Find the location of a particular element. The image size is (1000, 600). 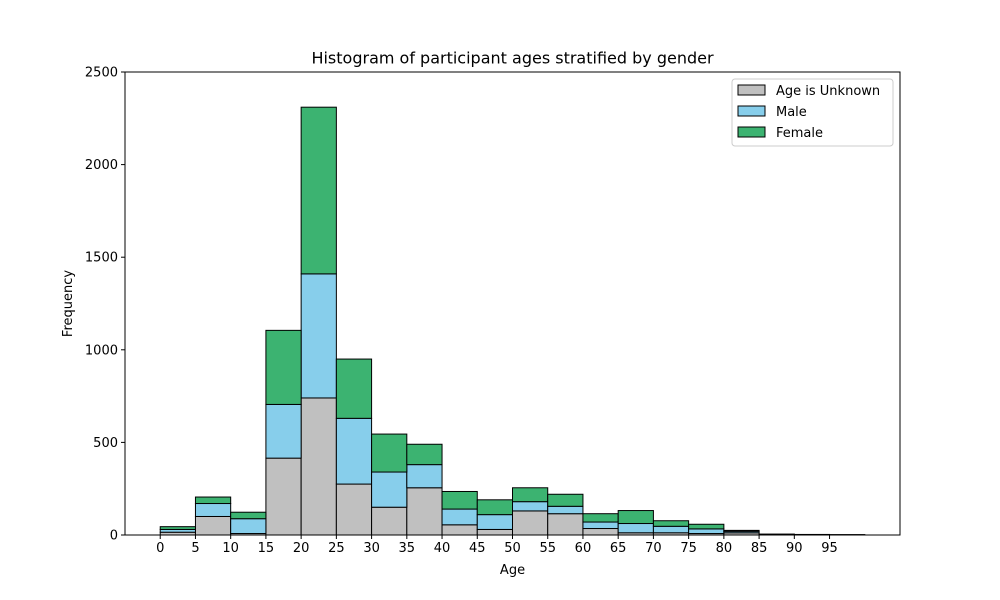

x-tick-label: 20 is located at coordinates (301, 548).